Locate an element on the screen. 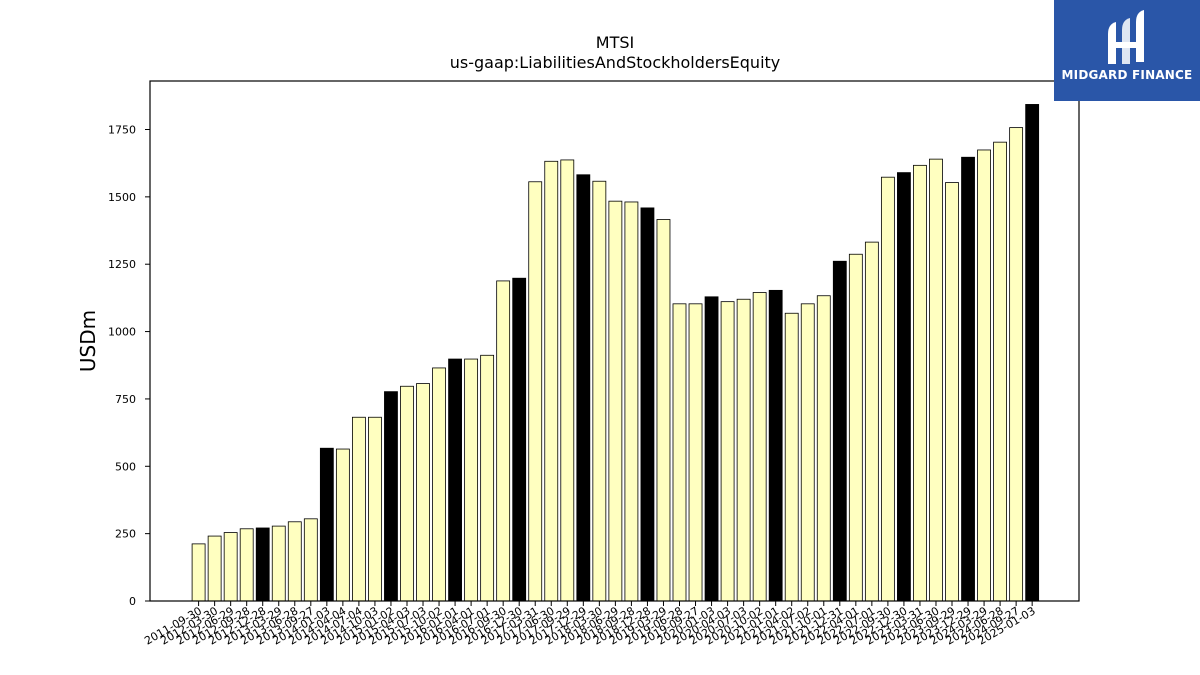 The width and height of the screenshot is (1200, 675). y-tick-label-1750: 1750 is located at coordinates (122, 129).